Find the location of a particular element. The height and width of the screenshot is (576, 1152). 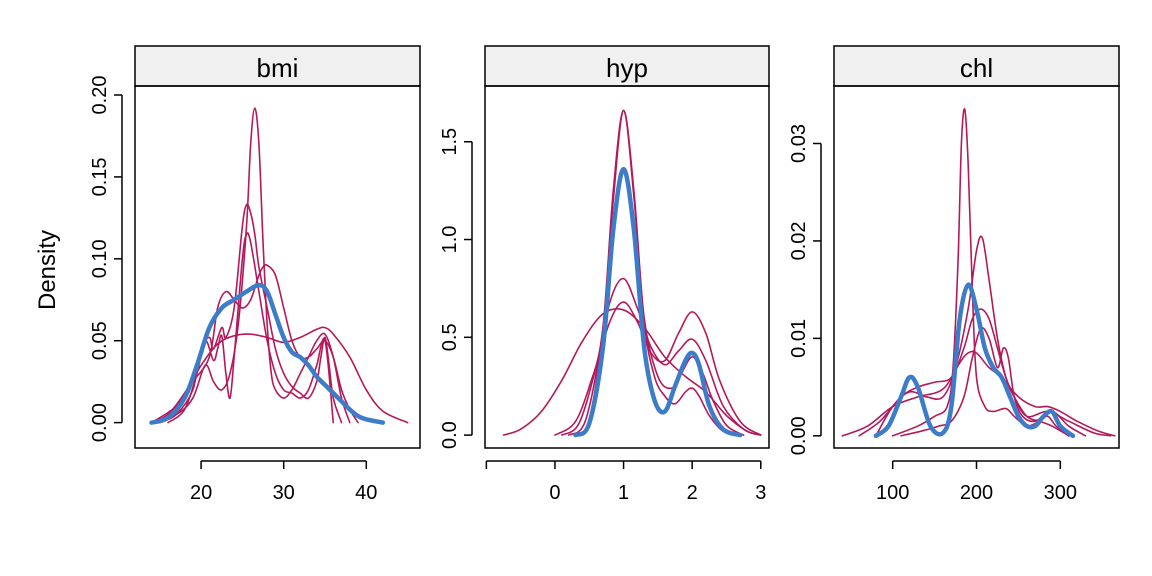

x-tick-label: 3 is located at coordinates (760, 493).